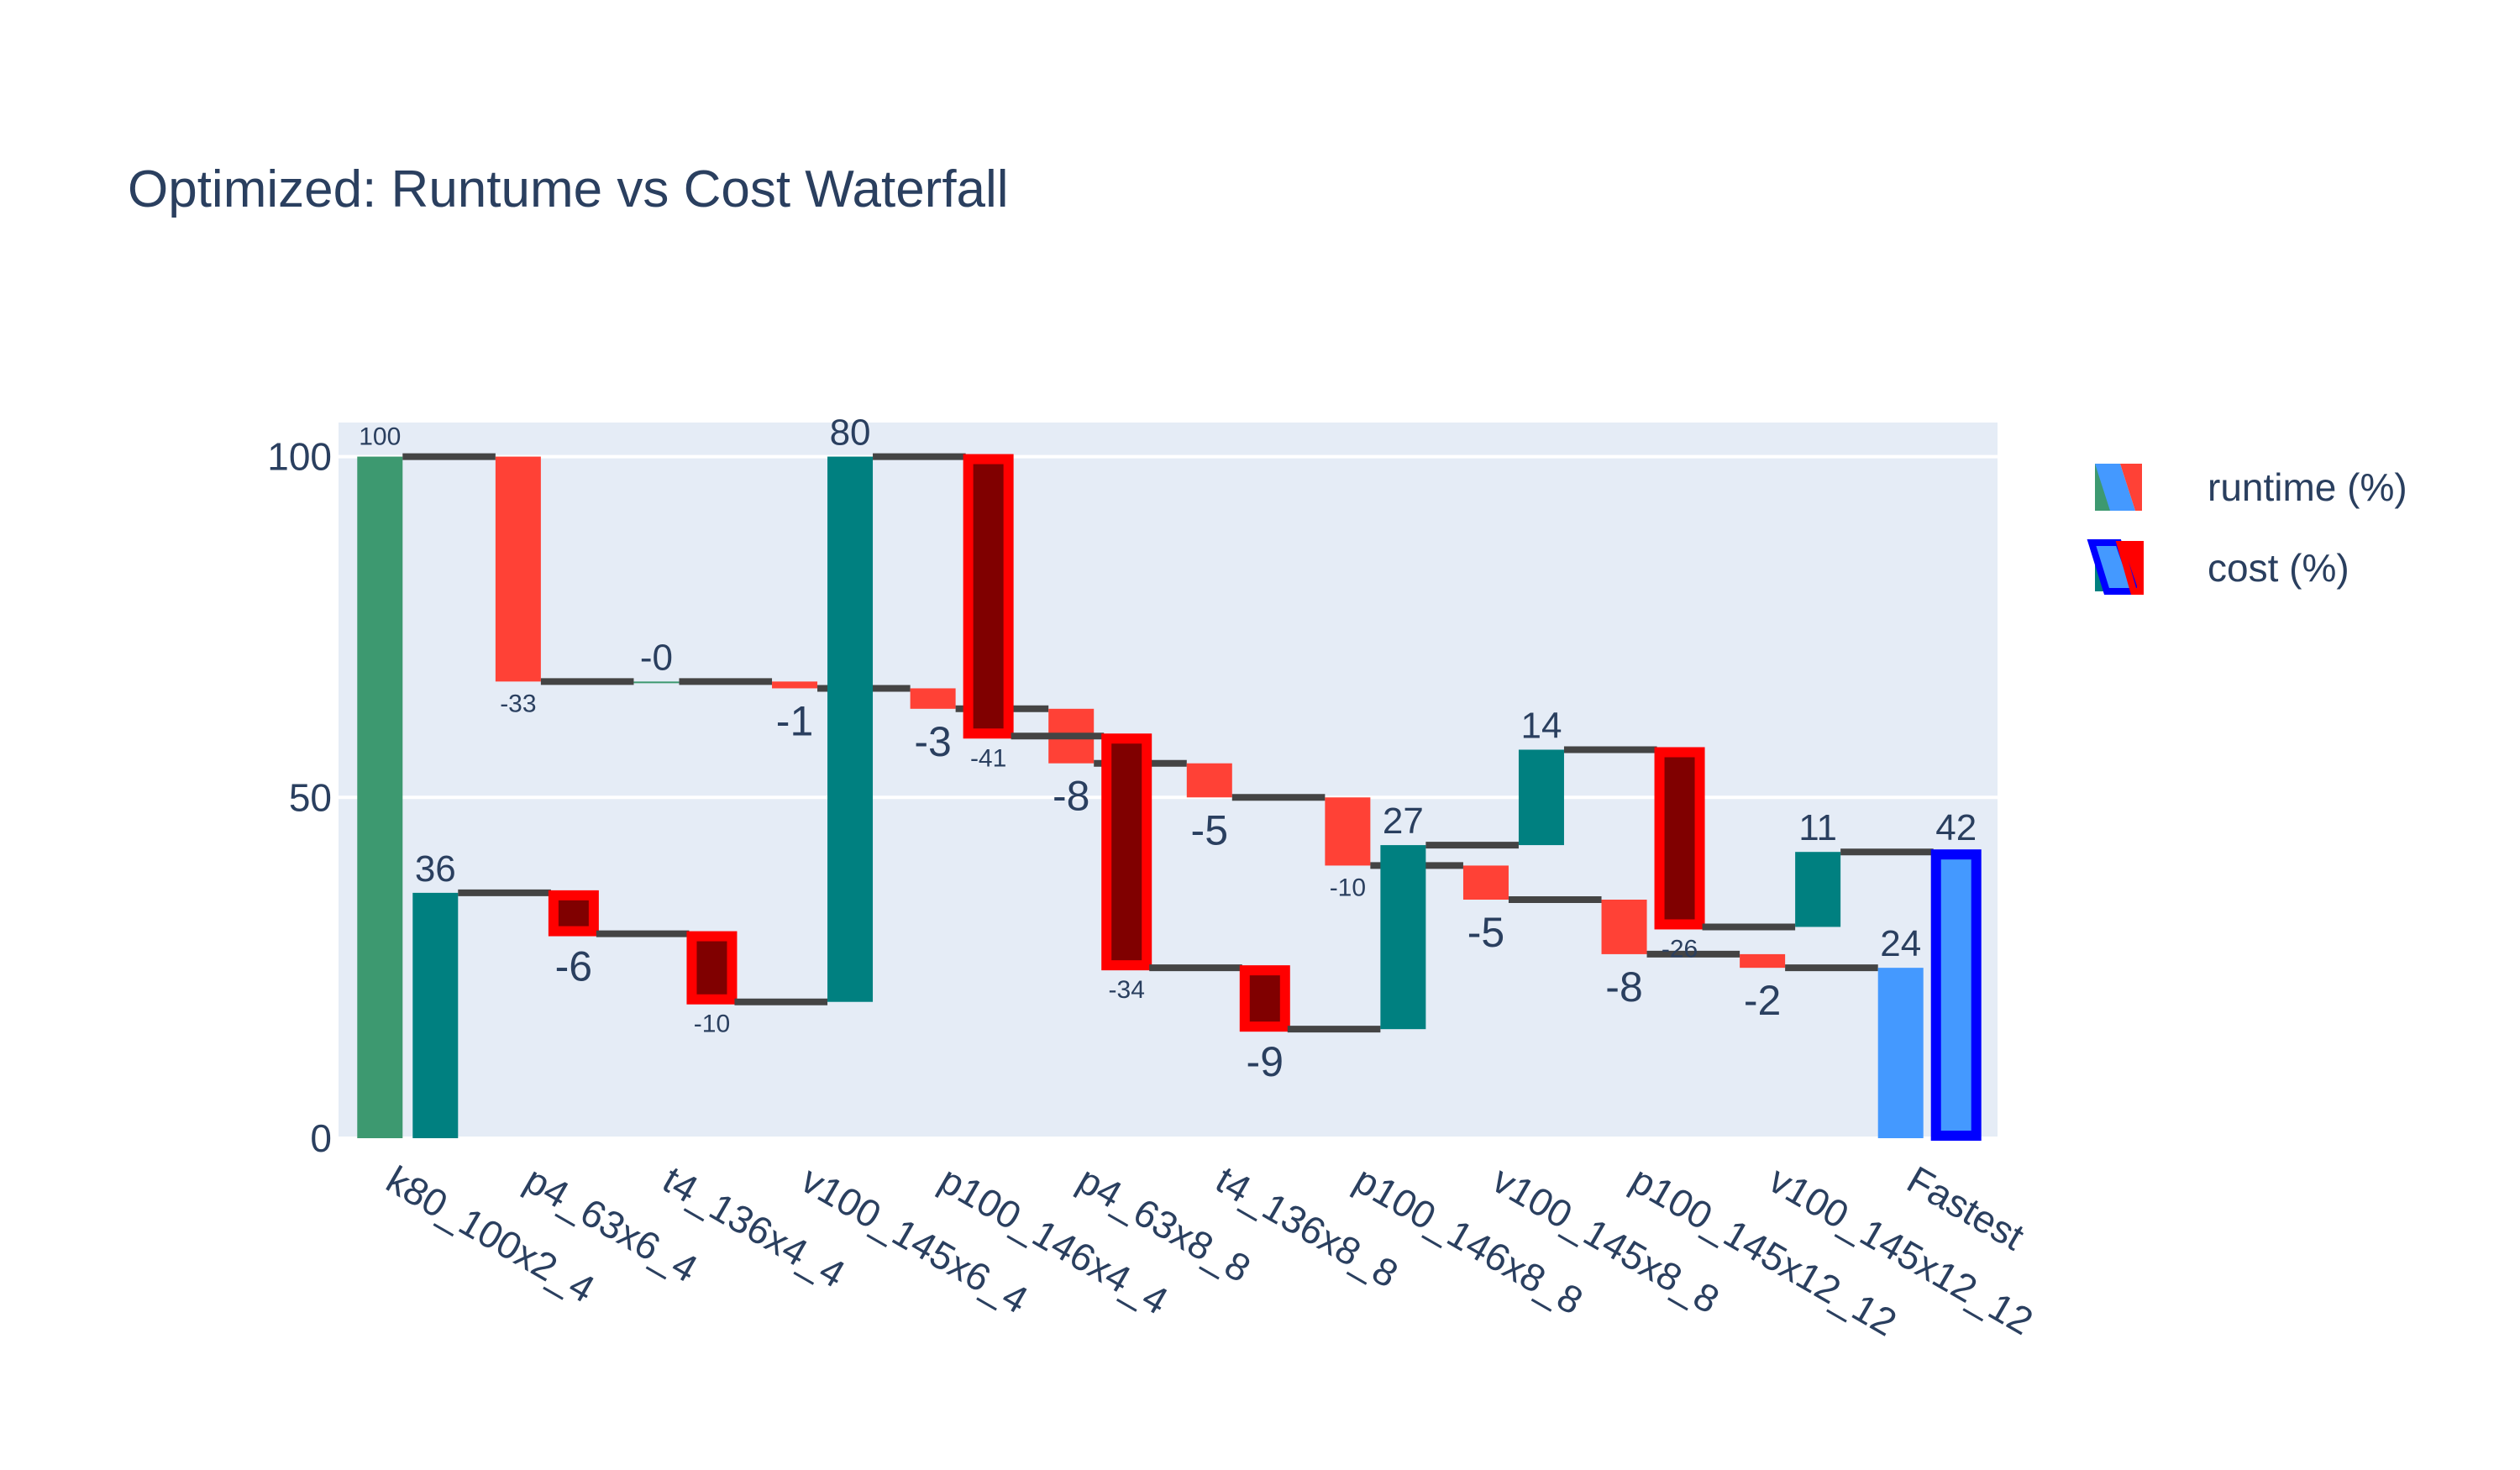 The width and height of the screenshot is (2520, 1470). What do you see at coordinates (380, 437) in the screenshot?
I see `data-label: 100` at bounding box center [380, 437].